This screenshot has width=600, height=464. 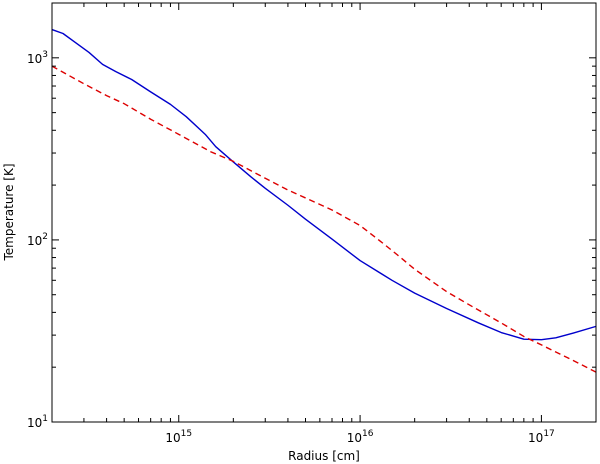 I want to click on x-tick-label: 1017, so click(x=541, y=437).